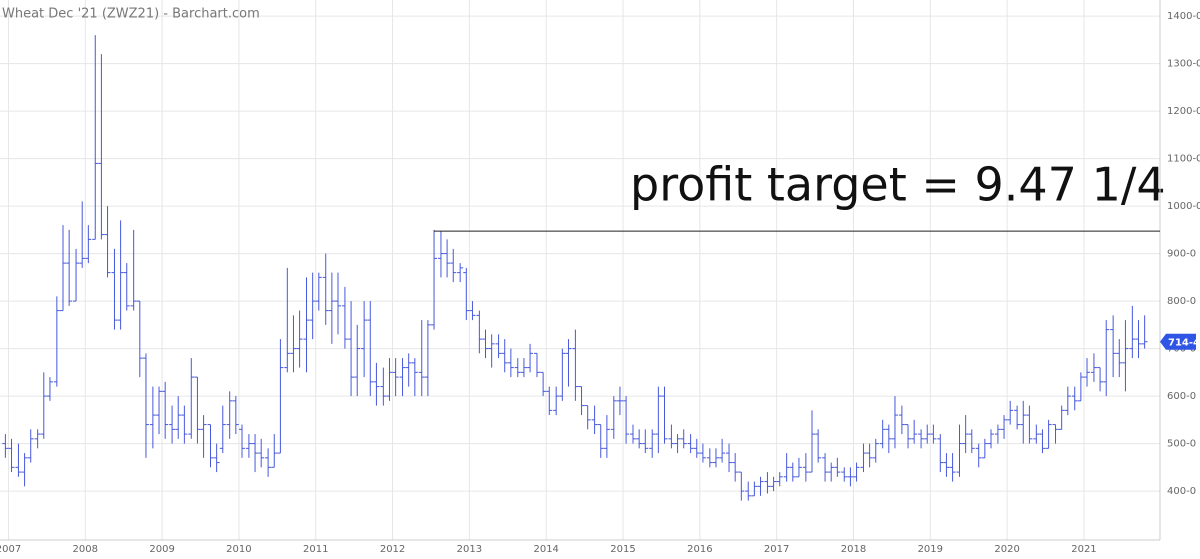 The height and width of the screenshot is (559, 1200). What do you see at coordinates (238, 549) in the screenshot?
I see `x-tick-label: 2010` at bounding box center [238, 549].